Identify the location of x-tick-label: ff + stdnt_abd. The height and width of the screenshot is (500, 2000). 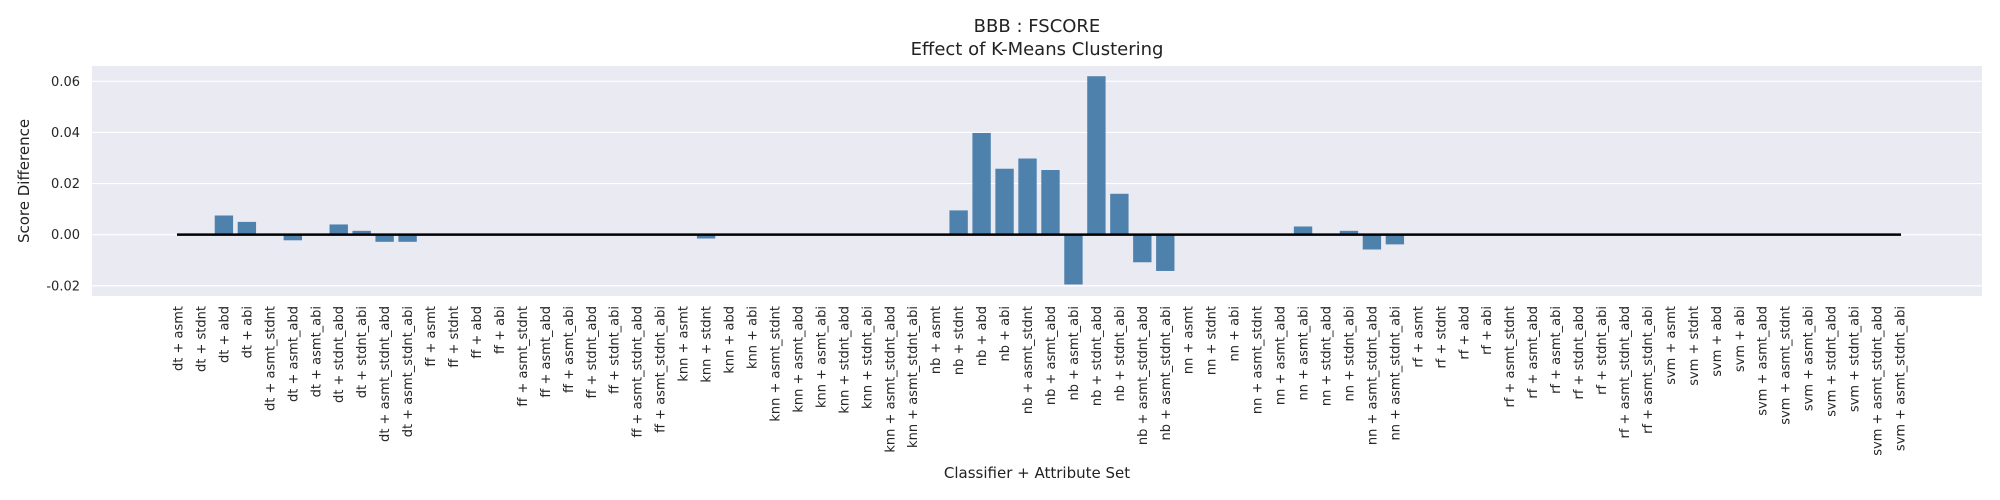
(592, 352).